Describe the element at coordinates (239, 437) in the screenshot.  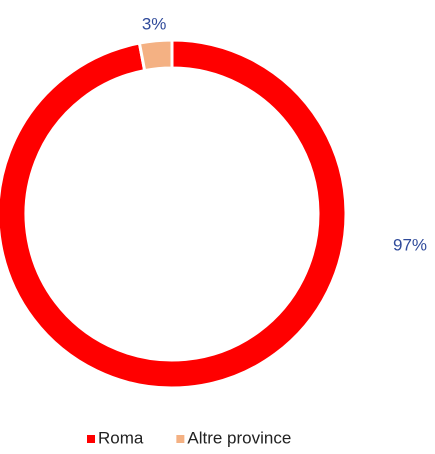
I see `legend-label: Altre province` at that location.